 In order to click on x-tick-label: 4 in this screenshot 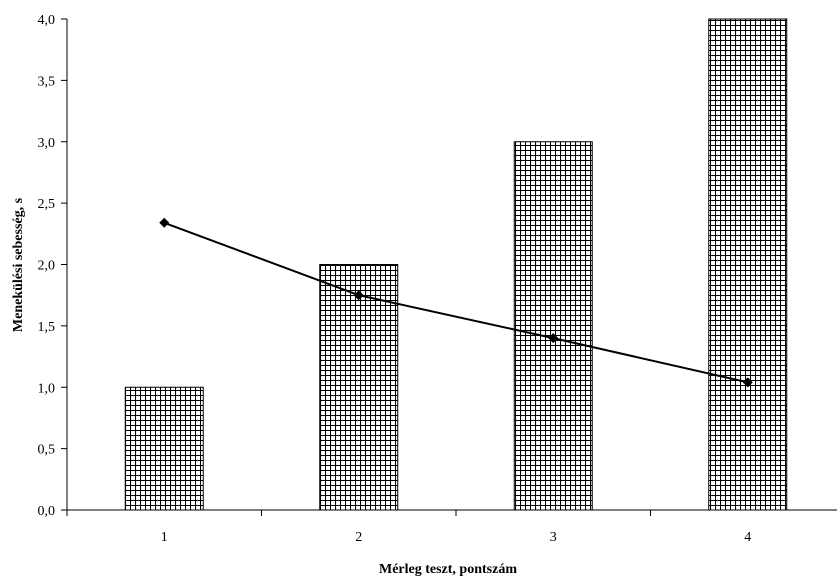, I will do `click(747, 537)`.